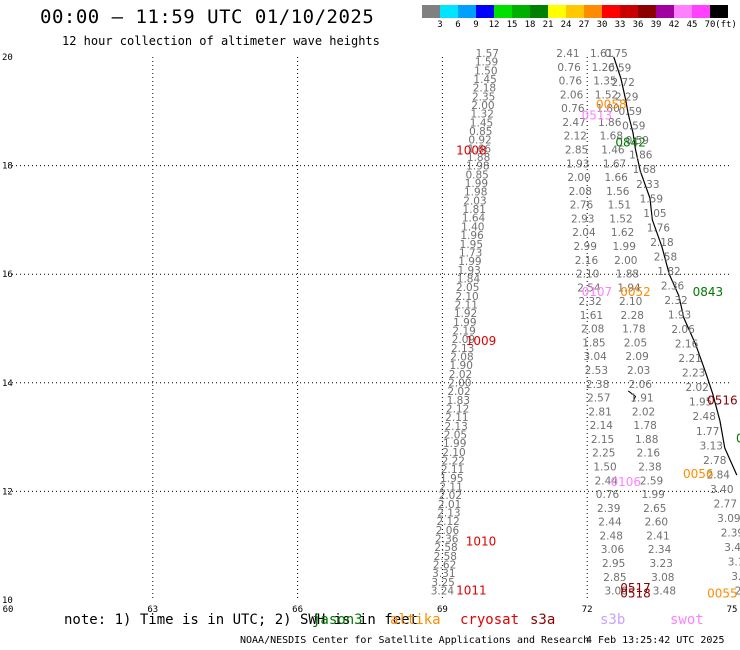 The height and width of the screenshot is (650, 740). What do you see at coordinates (458, 25) in the screenshot?
I see `legend-tick-label: 6` at bounding box center [458, 25].